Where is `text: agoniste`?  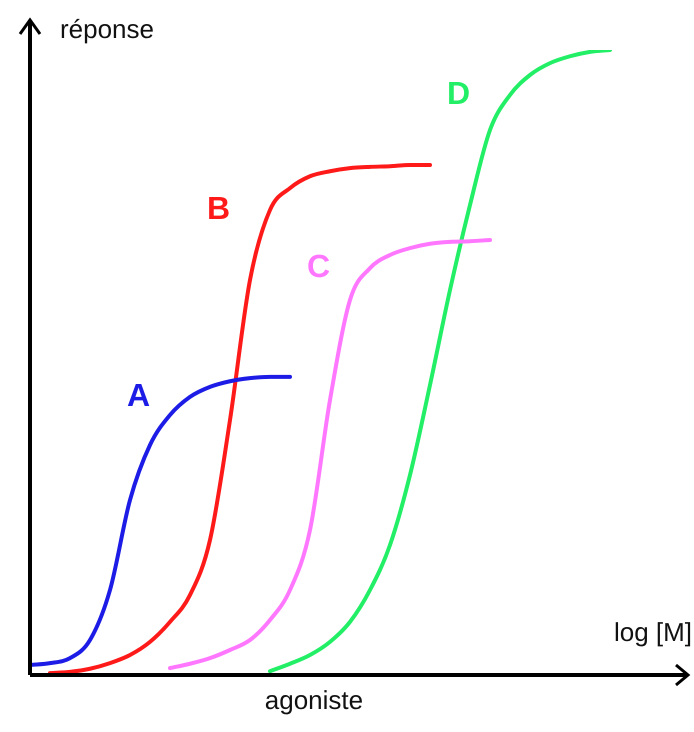 text: agoniste is located at coordinates (314, 700).